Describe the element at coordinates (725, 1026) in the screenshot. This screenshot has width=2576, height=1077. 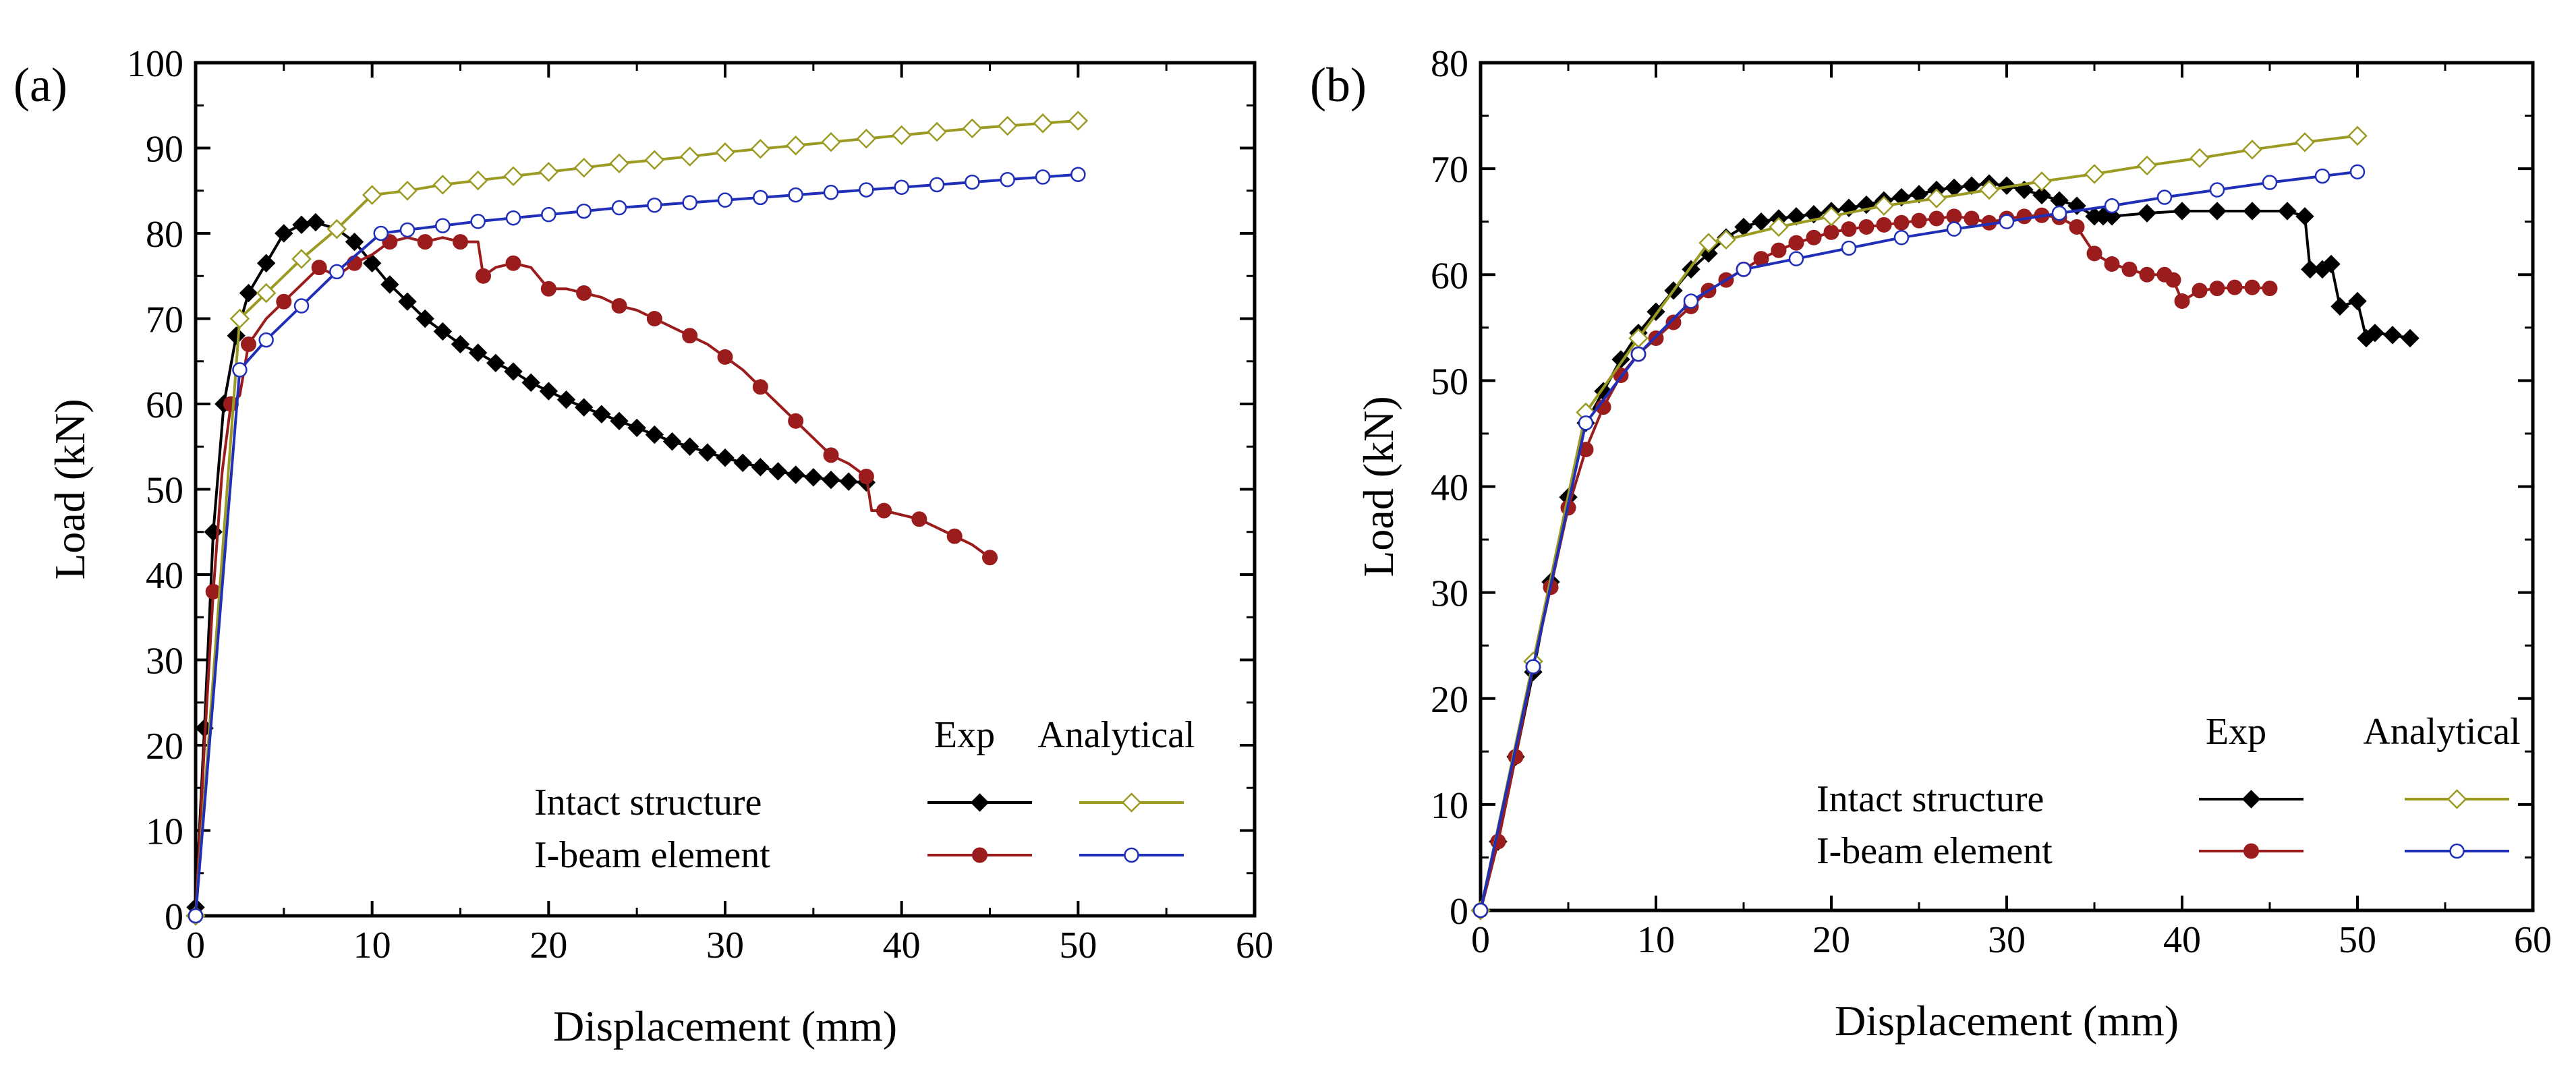
I see `x-axis-label: Displacement (mm)` at that location.